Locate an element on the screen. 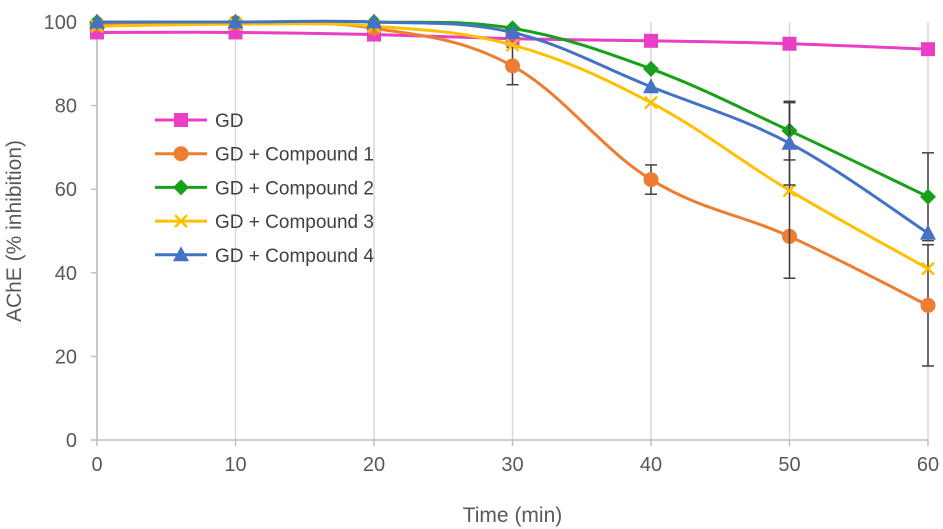 The height and width of the screenshot is (529, 943). x-tick-label: 20 is located at coordinates (374, 465).